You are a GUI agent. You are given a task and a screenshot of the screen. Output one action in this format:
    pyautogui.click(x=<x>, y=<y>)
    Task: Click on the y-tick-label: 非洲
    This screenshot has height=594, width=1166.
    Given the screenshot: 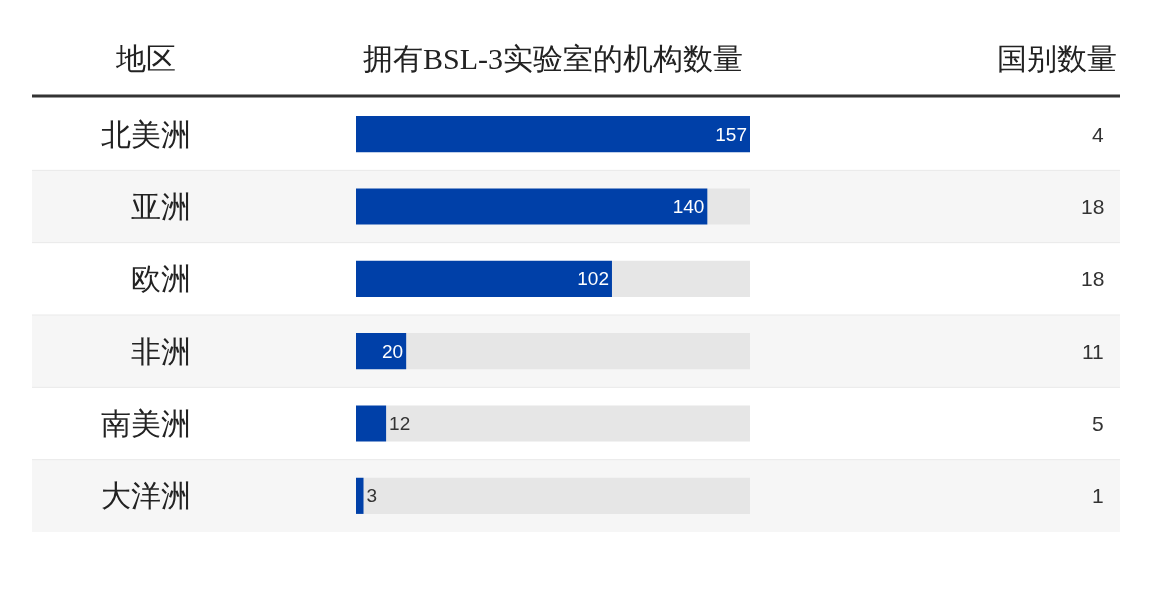 What is the action you would take?
    pyautogui.click(x=161, y=351)
    